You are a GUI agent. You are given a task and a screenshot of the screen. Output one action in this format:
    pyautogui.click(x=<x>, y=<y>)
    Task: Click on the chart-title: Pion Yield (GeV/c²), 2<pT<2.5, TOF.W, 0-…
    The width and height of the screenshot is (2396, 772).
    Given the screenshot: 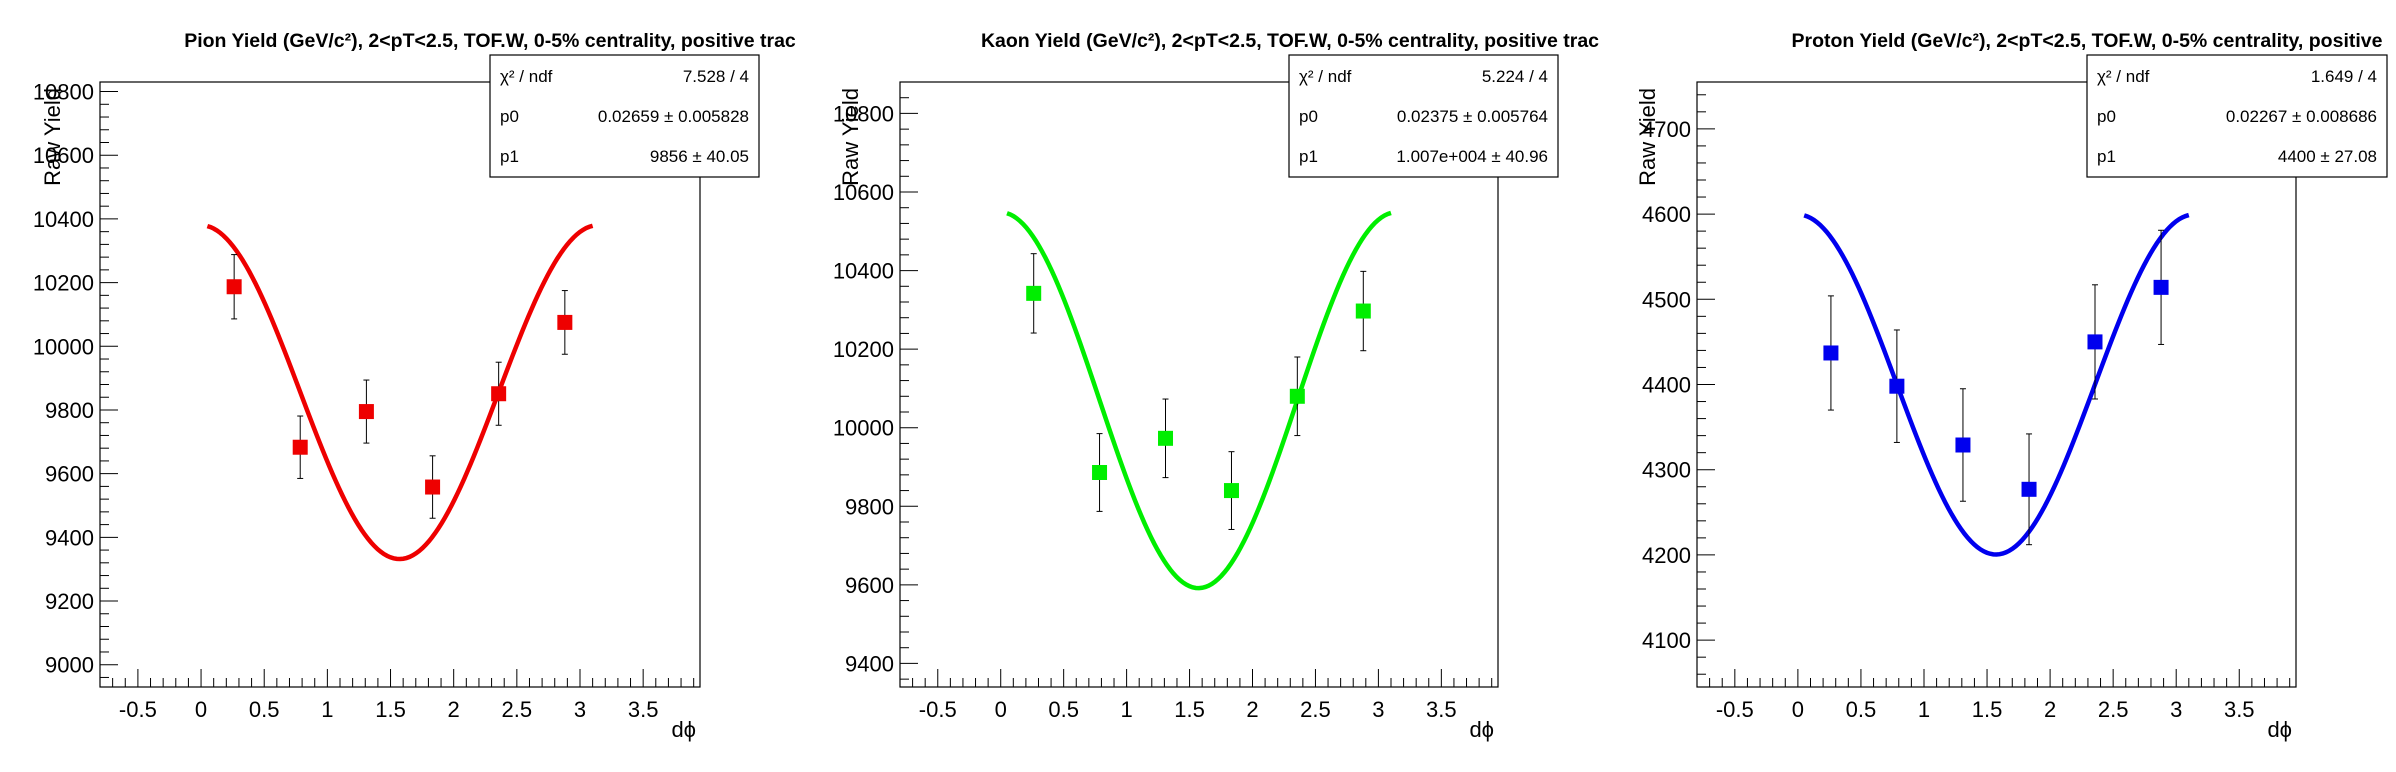 What is the action you would take?
    pyautogui.click(x=490, y=41)
    